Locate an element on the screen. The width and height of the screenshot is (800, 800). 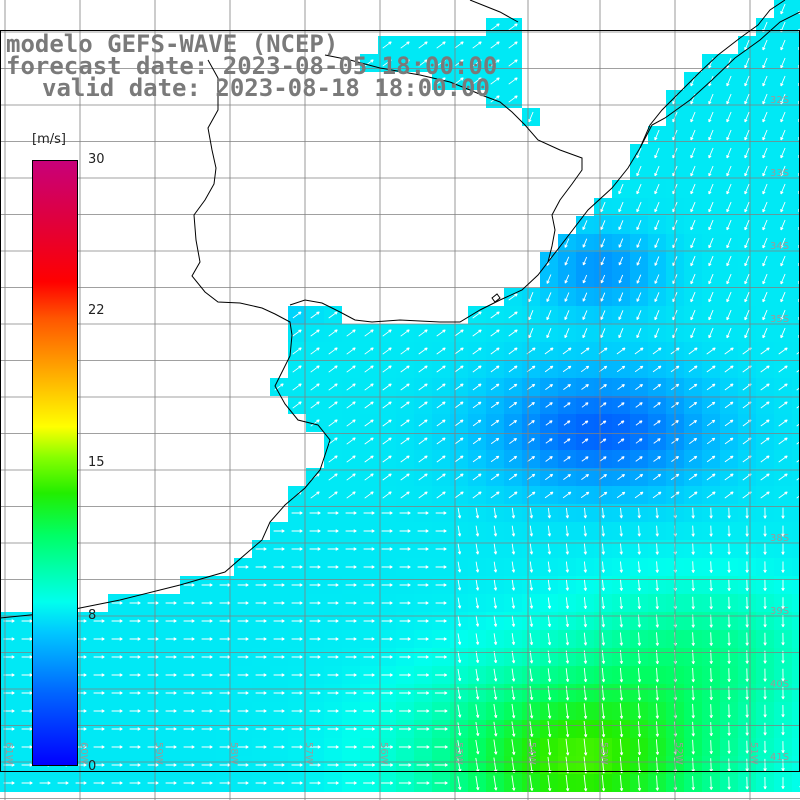
colorbar is located at coordinates (55, 463).